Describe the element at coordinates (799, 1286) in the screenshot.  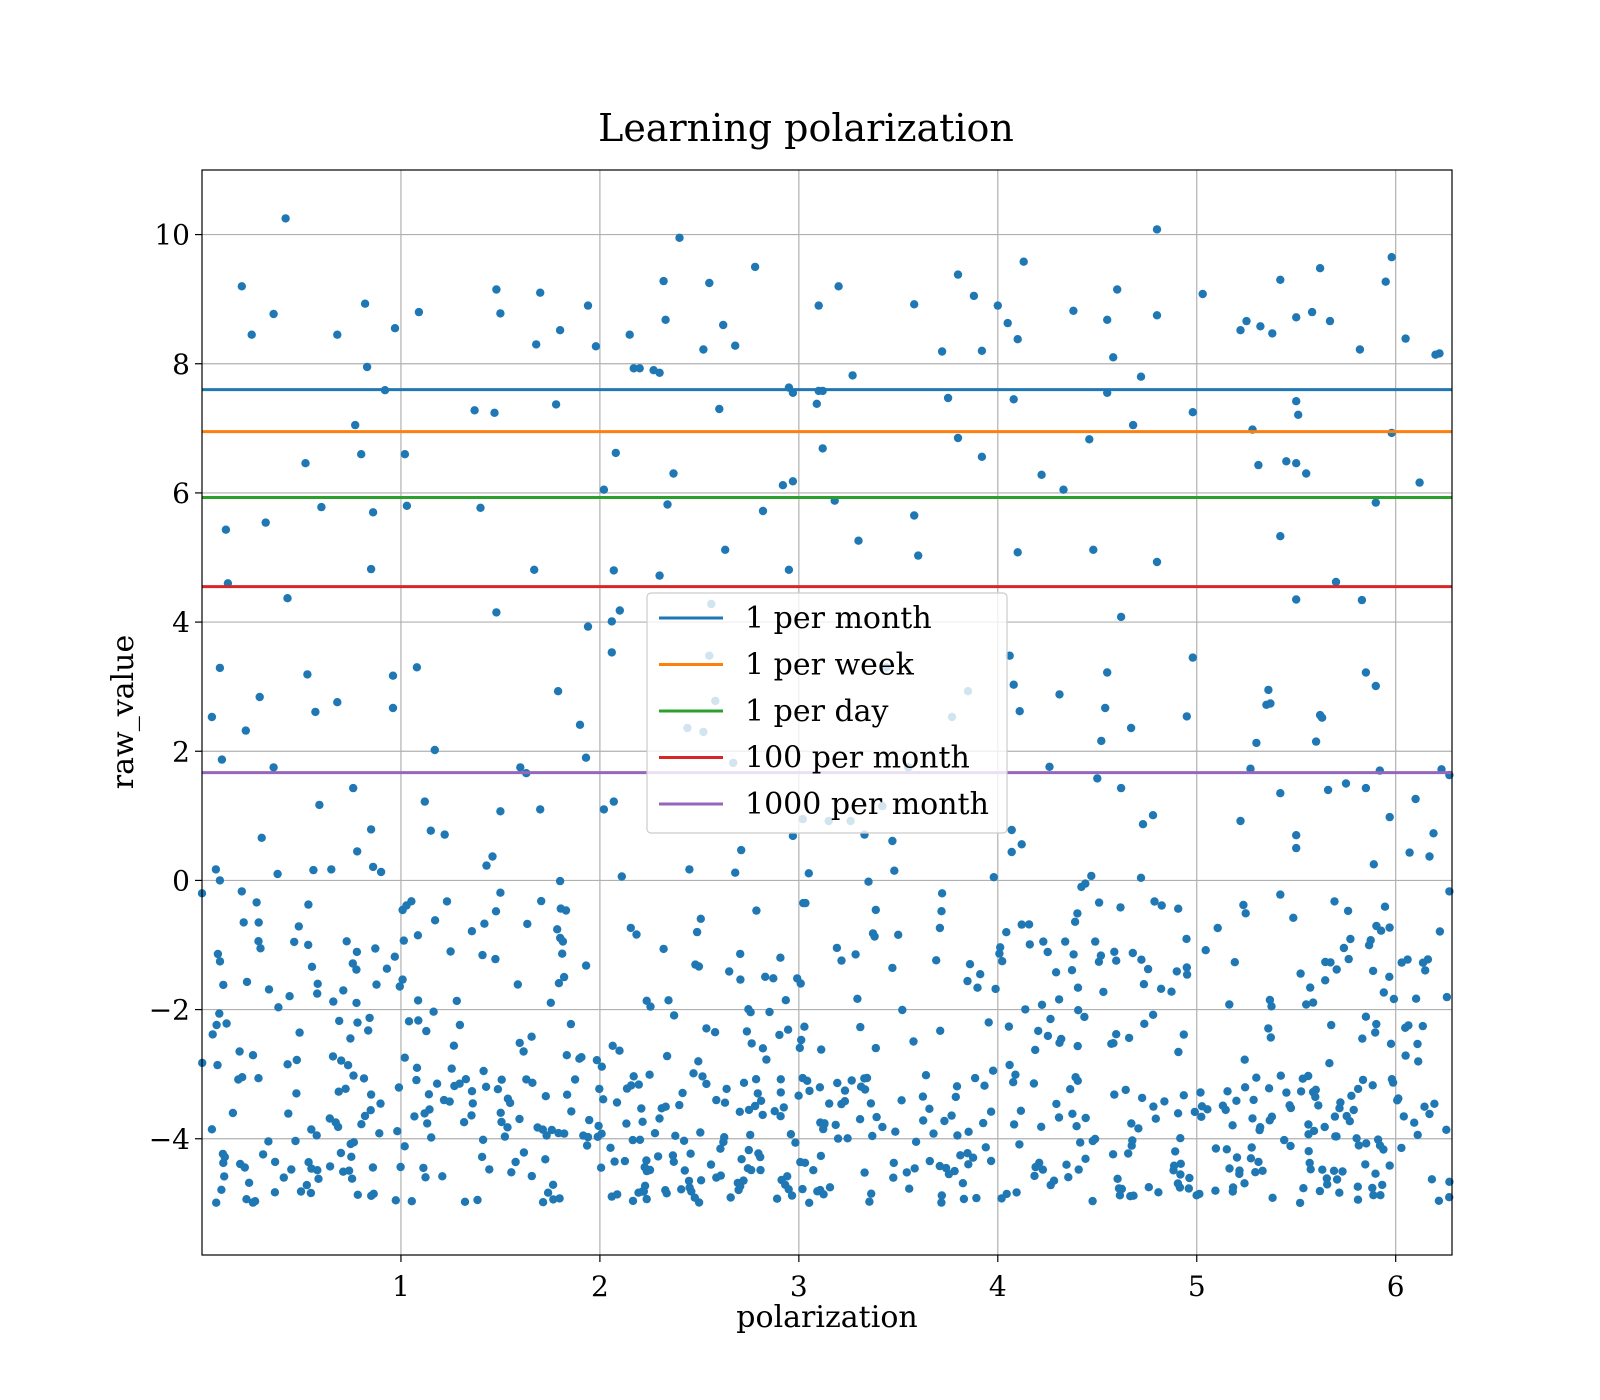
I see `x-tick-label: 3` at that location.